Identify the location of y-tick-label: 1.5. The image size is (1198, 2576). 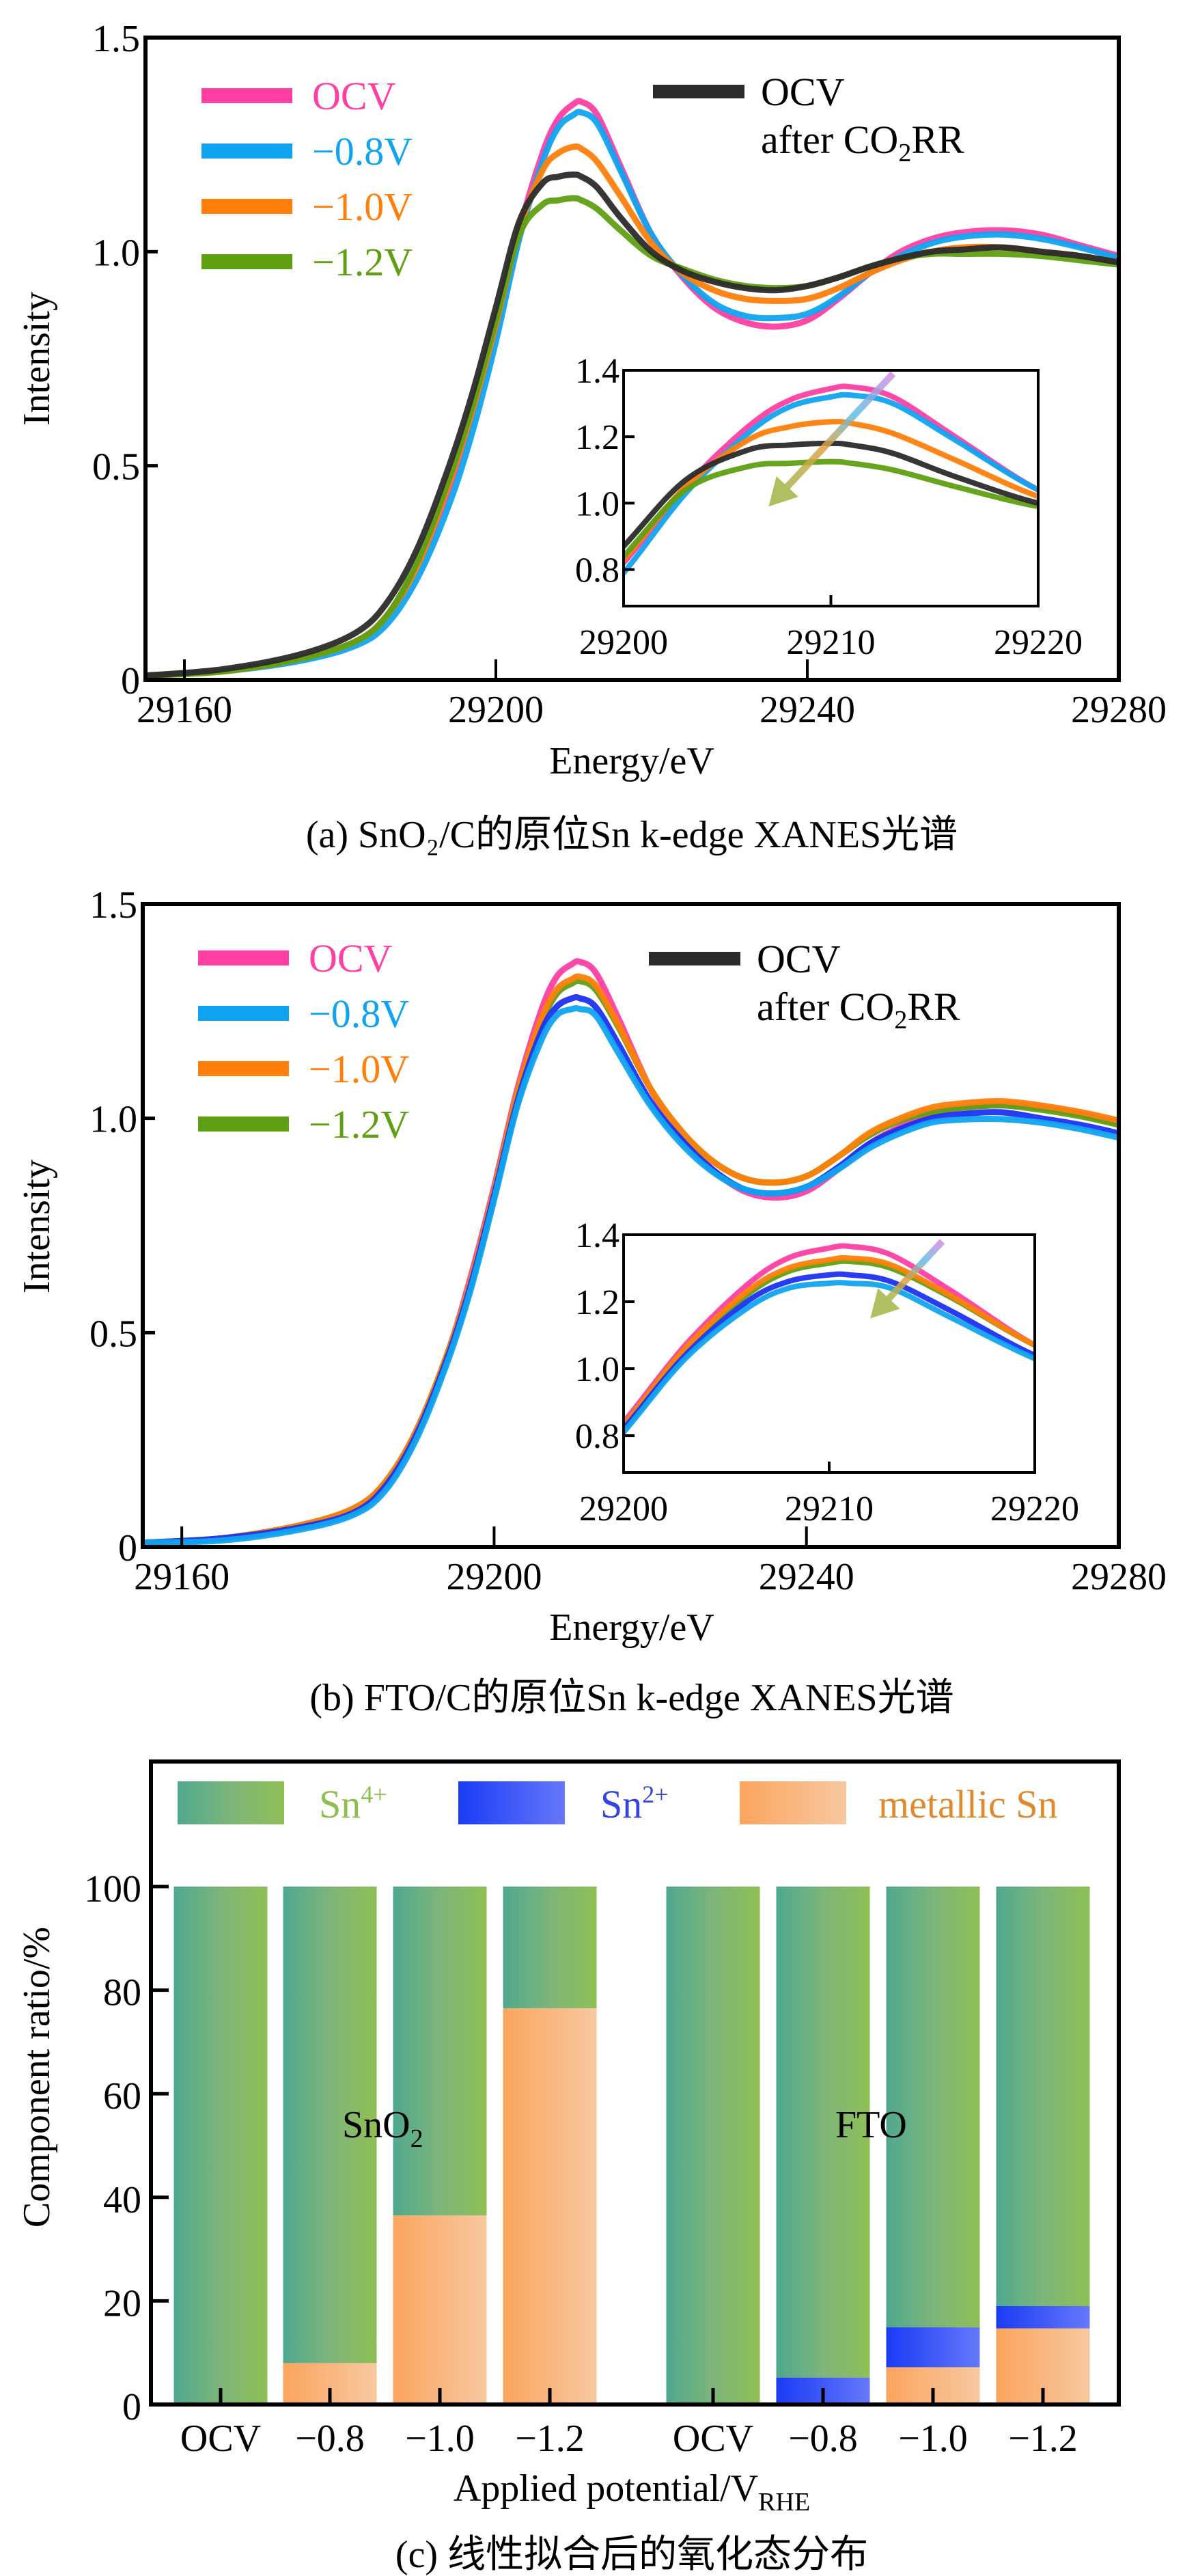
(113, 905).